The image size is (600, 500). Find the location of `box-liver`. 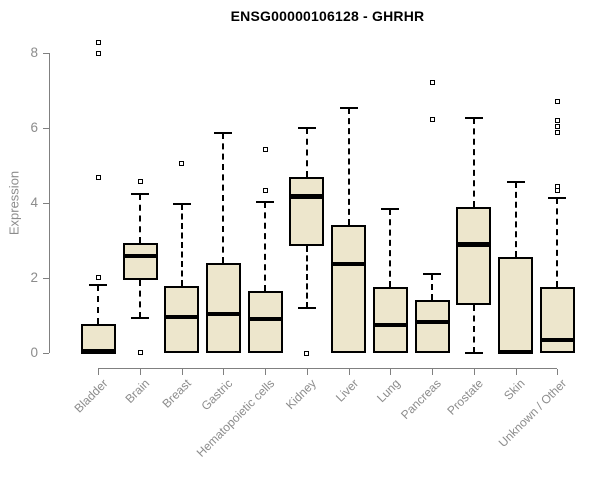

box-liver is located at coordinates (349, 289).